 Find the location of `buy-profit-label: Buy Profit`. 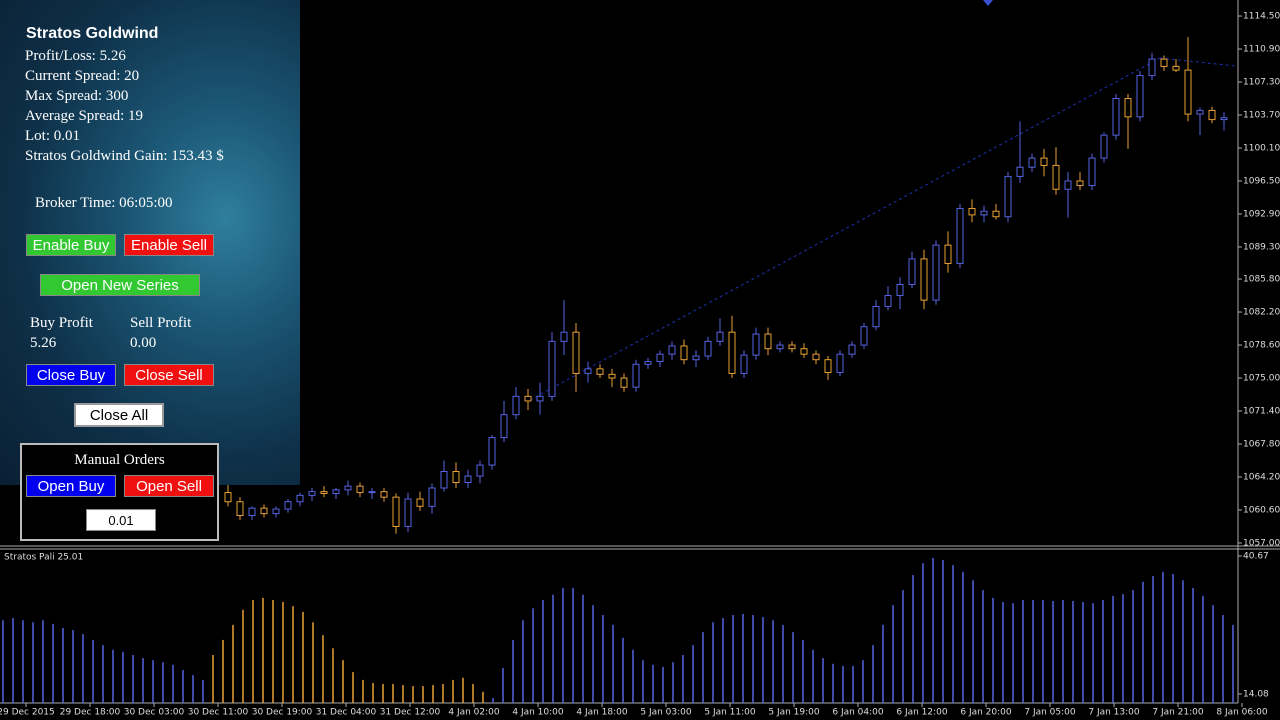

buy-profit-label: Buy Profit is located at coordinates (61, 323).